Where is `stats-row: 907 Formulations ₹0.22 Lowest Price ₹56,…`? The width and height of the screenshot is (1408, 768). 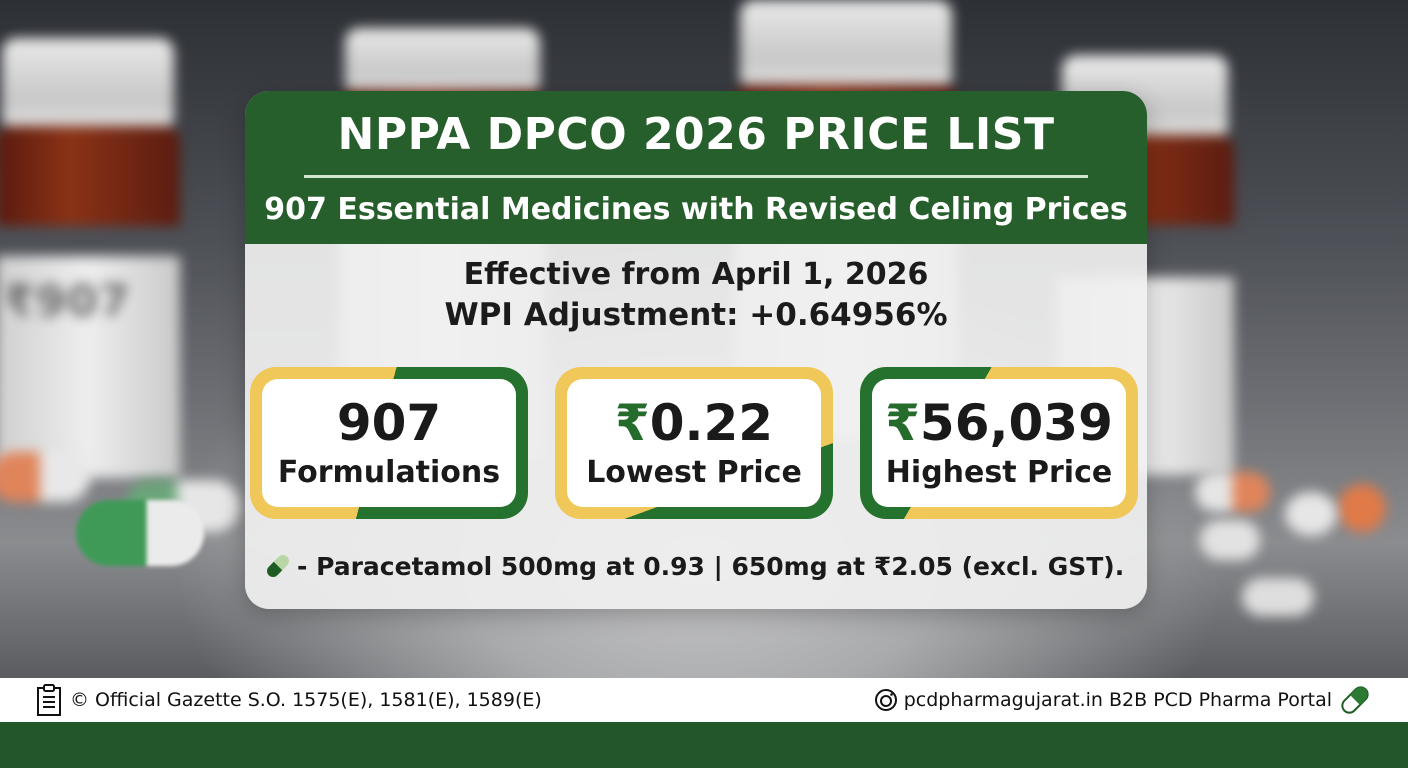 stats-row: 907 Formulations ₹0.22 Lowest Price ₹56,… is located at coordinates (696, 443).